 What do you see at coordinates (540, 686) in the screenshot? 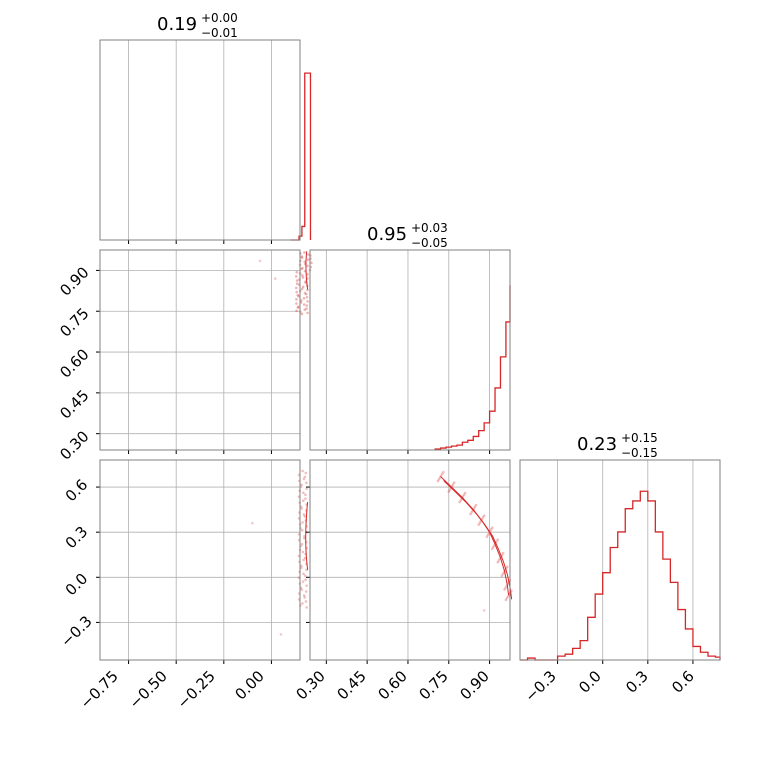
I see `x-tick-label: −0.3` at bounding box center [540, 686].